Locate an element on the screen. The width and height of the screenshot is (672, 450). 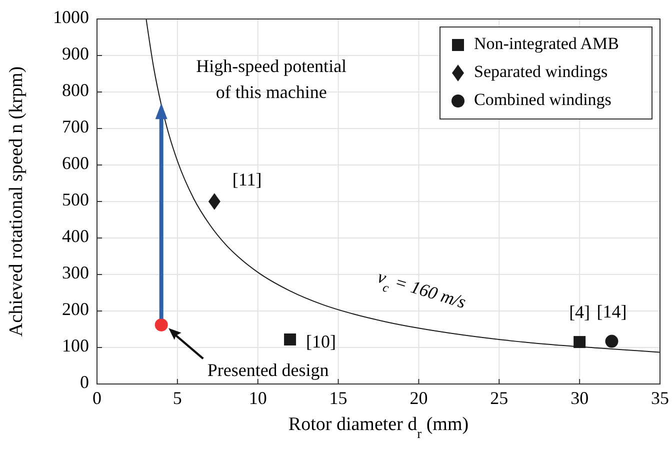
annotation: High-speed potential of this machine is located at coordinates (271, 79).